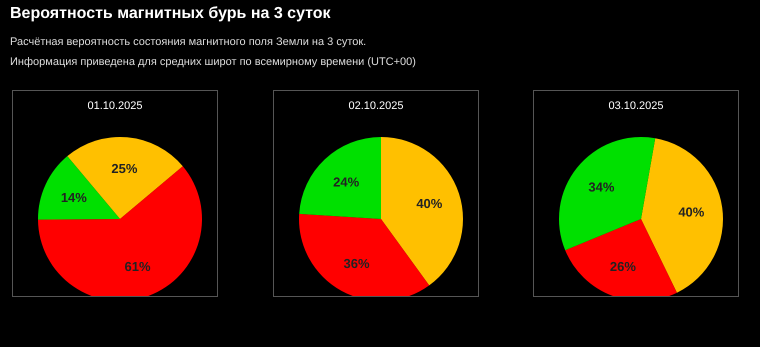 Image resolution: width=760 pixels, height=347 pixels. What do you see at coordinates (623, 266) in the screenshot?
I see `data-label: 26%` at bounding box center [623, 266].